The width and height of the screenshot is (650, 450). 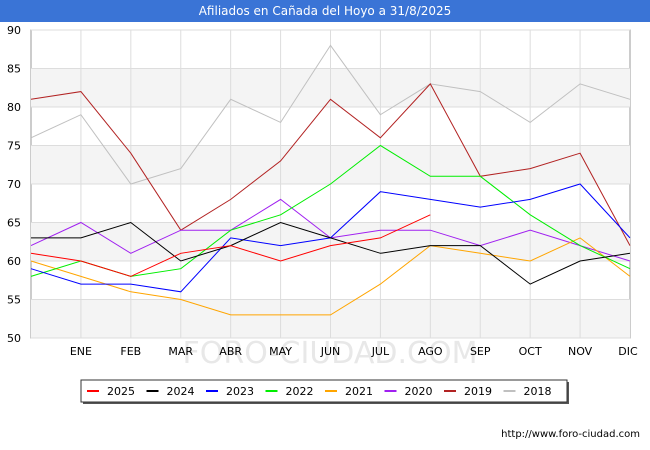 What do you see at coordinates (324, 391) in the screenshot?
I see `legend-box` at bounding box center [324, 391].